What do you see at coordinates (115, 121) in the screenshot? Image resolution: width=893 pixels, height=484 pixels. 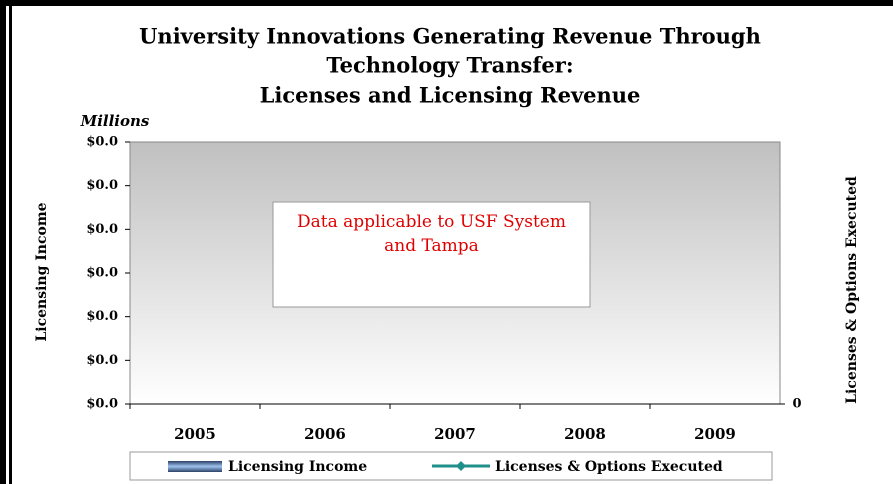 I see `units-label: Millions` at bounding box center [115, 121].